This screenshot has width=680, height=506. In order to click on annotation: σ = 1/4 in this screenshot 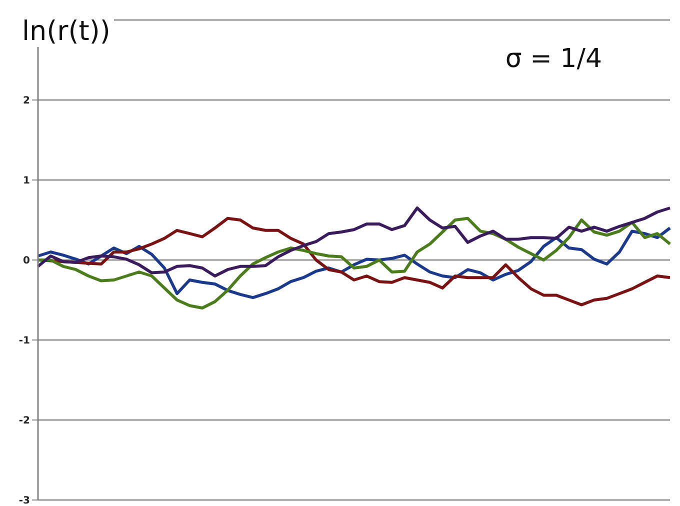, I will do `click(553, 59)`.